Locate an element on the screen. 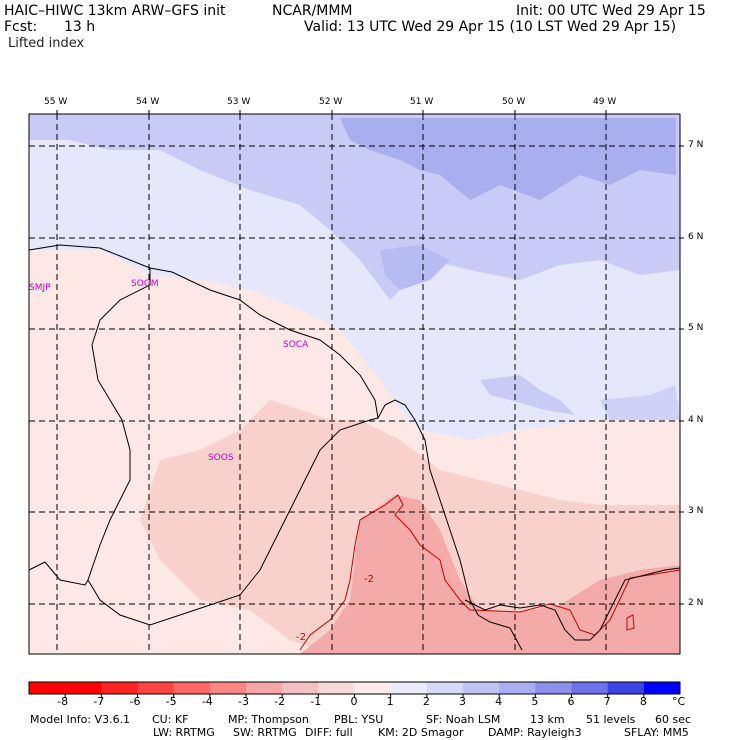 The width and height of the screenshot is (740, 740). blue-mid-area-east is located at coordinates (527, 395).